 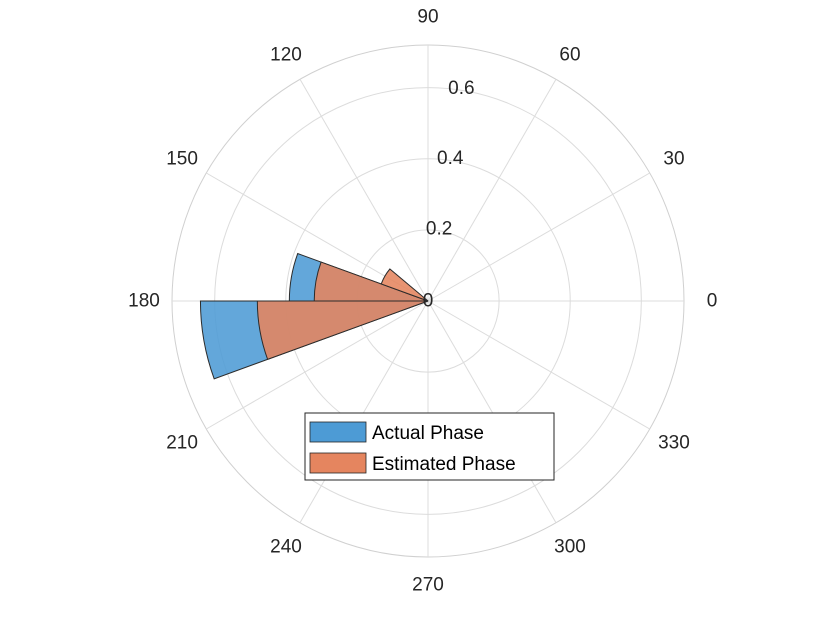 I want to click on theta-tick-120: 120, so click(x=286, y=55).